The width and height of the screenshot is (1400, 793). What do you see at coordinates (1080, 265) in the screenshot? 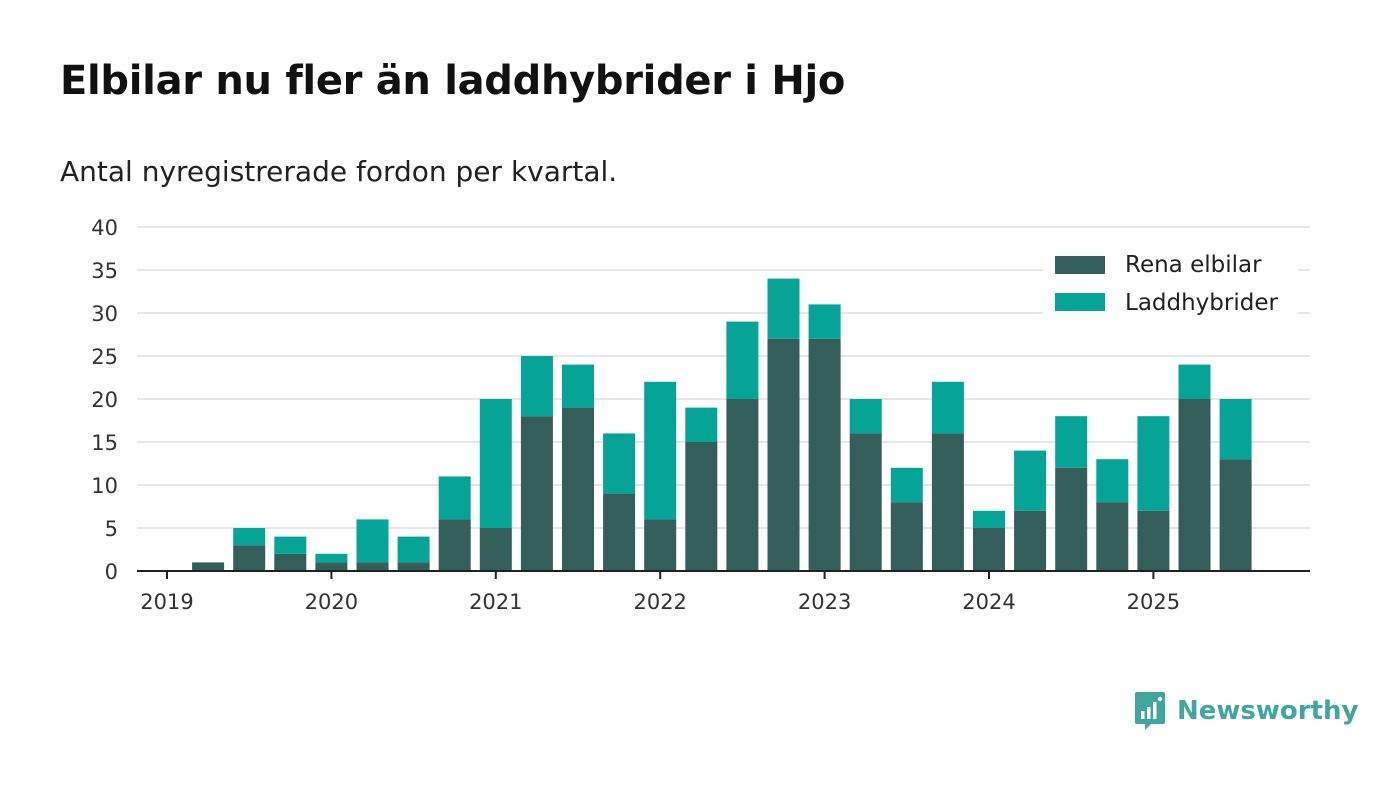
I see `legend-swatch-rena-elbilar` at bounding box center [1080, 265].